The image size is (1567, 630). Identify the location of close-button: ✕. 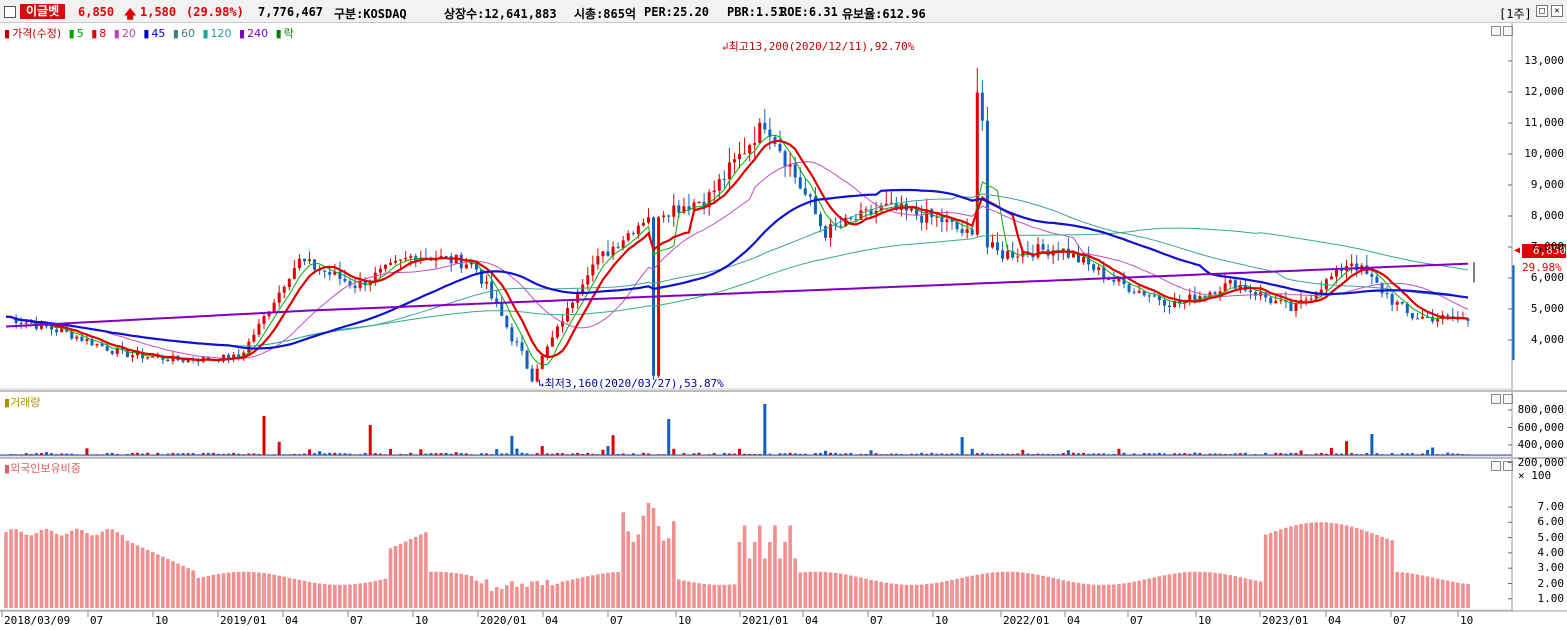
(1557, 11).